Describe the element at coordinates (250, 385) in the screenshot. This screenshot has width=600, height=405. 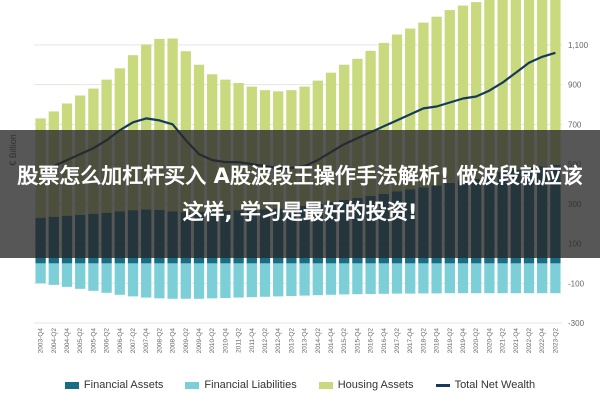
I see `legend-label: Financial Liabilities` at that location.